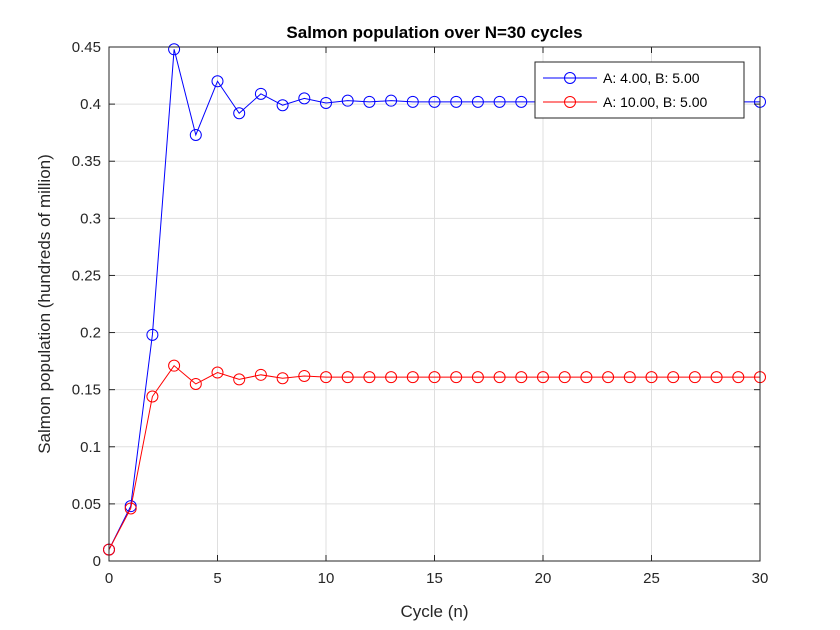 This screenshot has width=840, height=630. I want to click on x-tick-label: 5, so click(217, 578).